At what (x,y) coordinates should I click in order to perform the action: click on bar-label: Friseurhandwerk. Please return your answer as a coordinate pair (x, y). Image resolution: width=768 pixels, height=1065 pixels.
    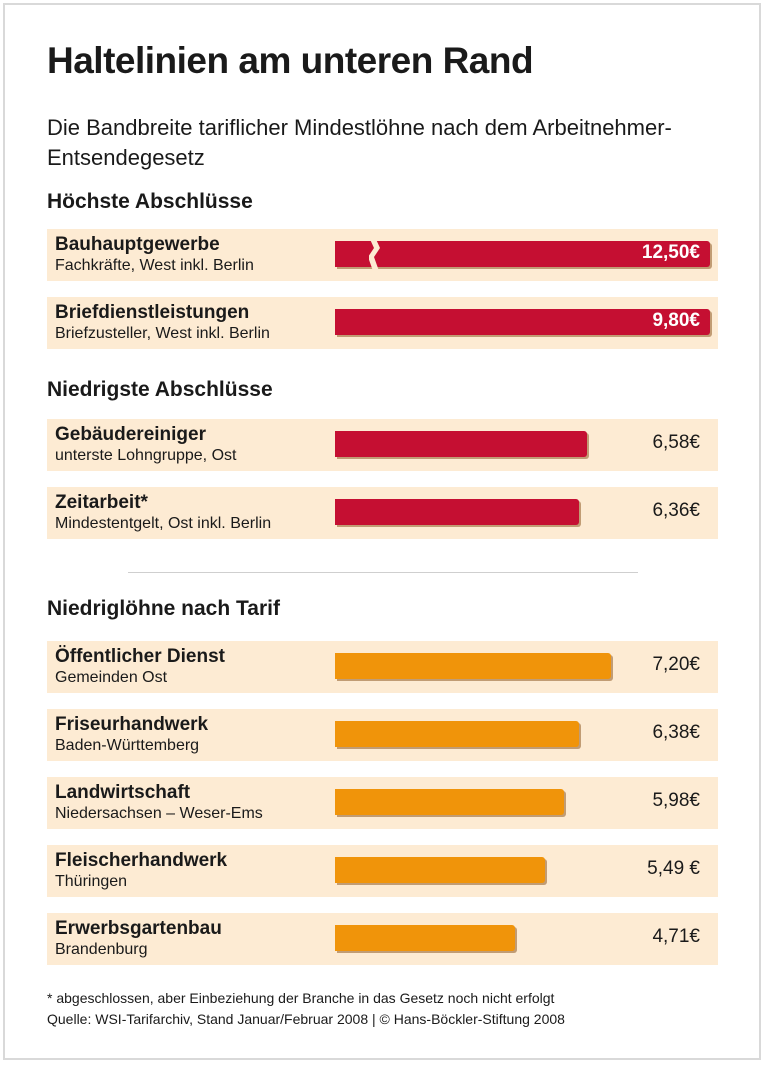
    Looking at the image, I should click on (132, 724).